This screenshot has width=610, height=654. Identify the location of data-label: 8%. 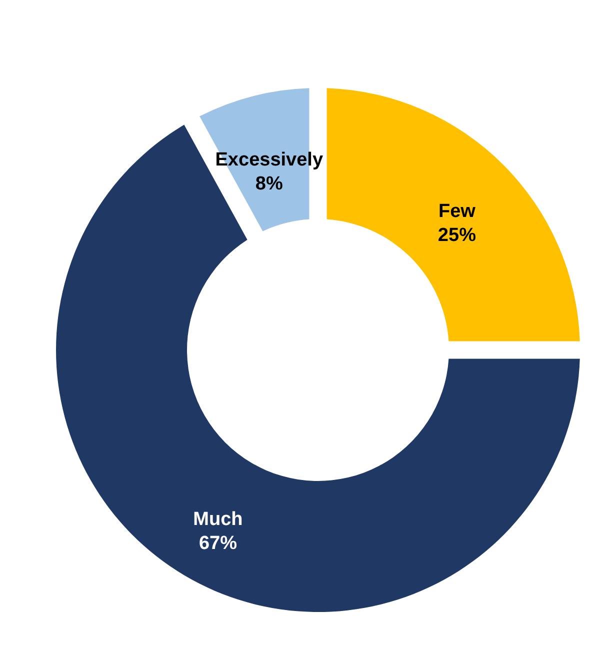
(269, 184).